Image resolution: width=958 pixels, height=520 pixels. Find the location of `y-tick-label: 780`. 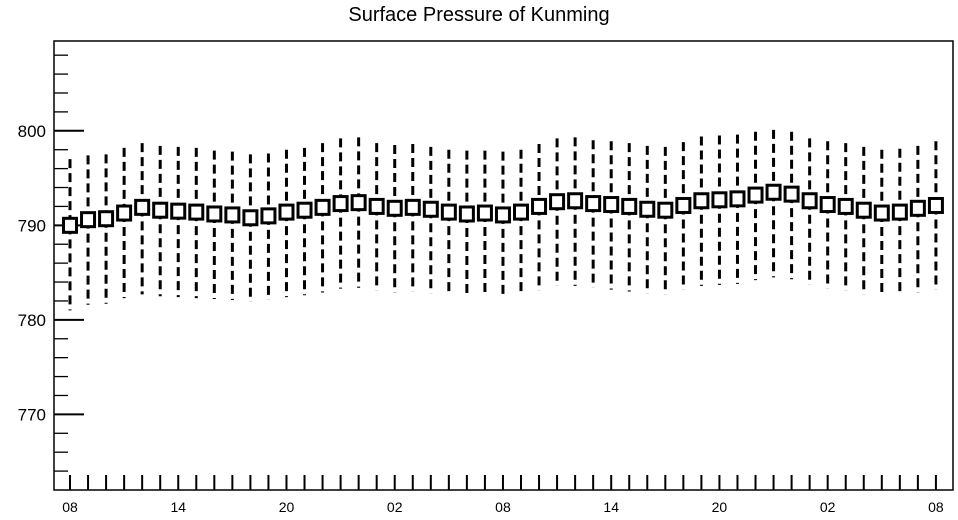

y-tick-label: 780 is located at coordinates (32, 320).